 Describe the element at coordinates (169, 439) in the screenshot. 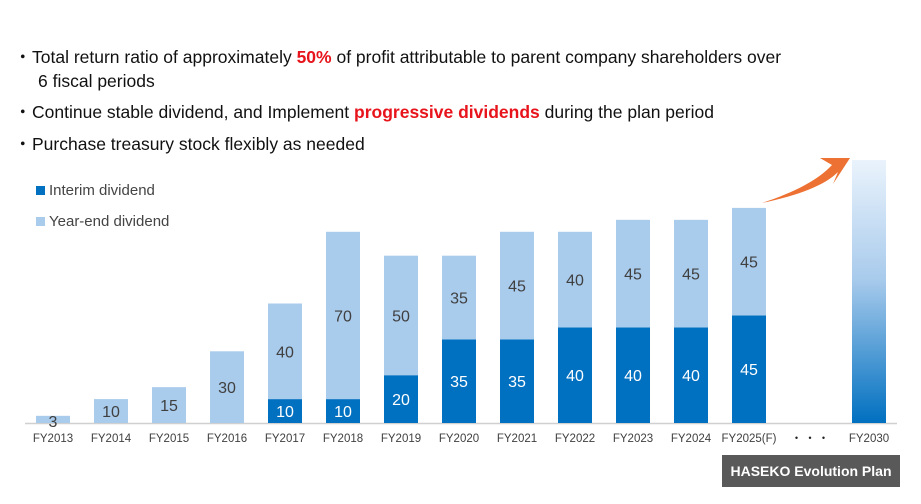

I see `x-tick-label: FY2015` at that location.